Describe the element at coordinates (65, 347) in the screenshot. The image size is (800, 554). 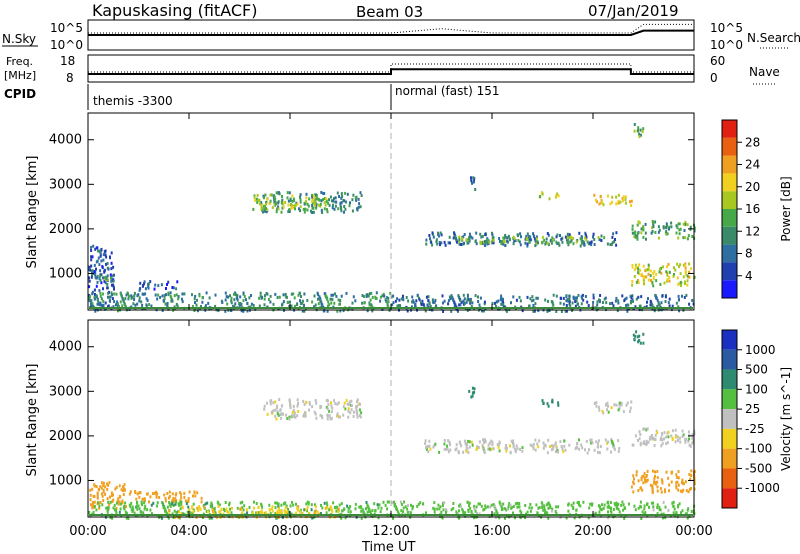
I see `y-tick-label: 4000` at that location.